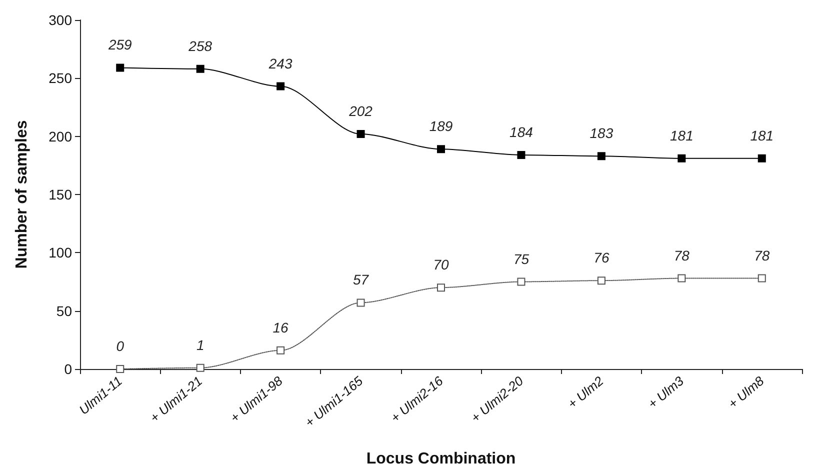 Image resolution: width=832 pixels, height=472 pixels. Describe the element at coordinates (360, 111) in the screenshot. I see `data-label: 202` at that location.